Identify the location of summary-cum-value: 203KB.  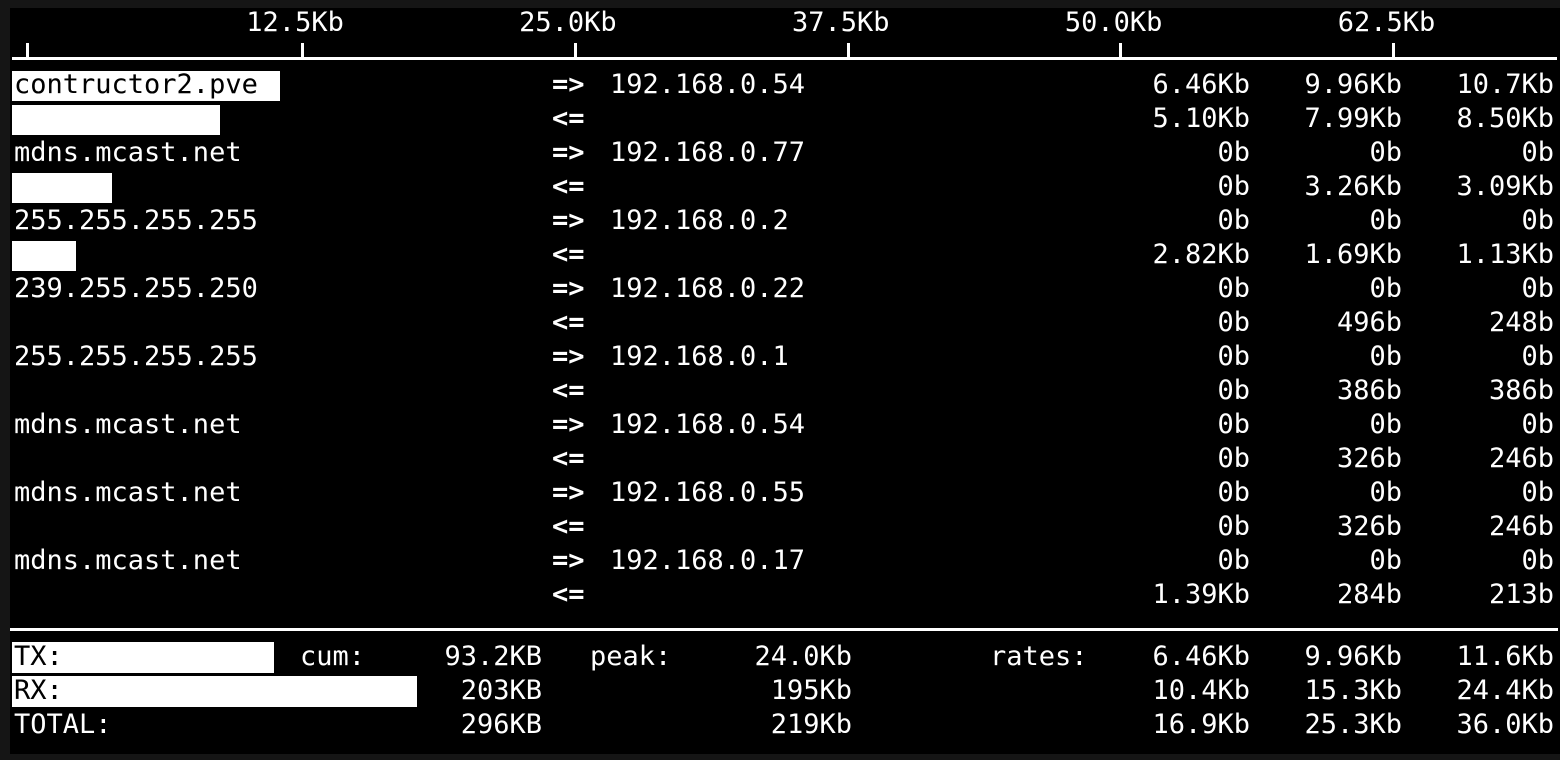
(501, 690).